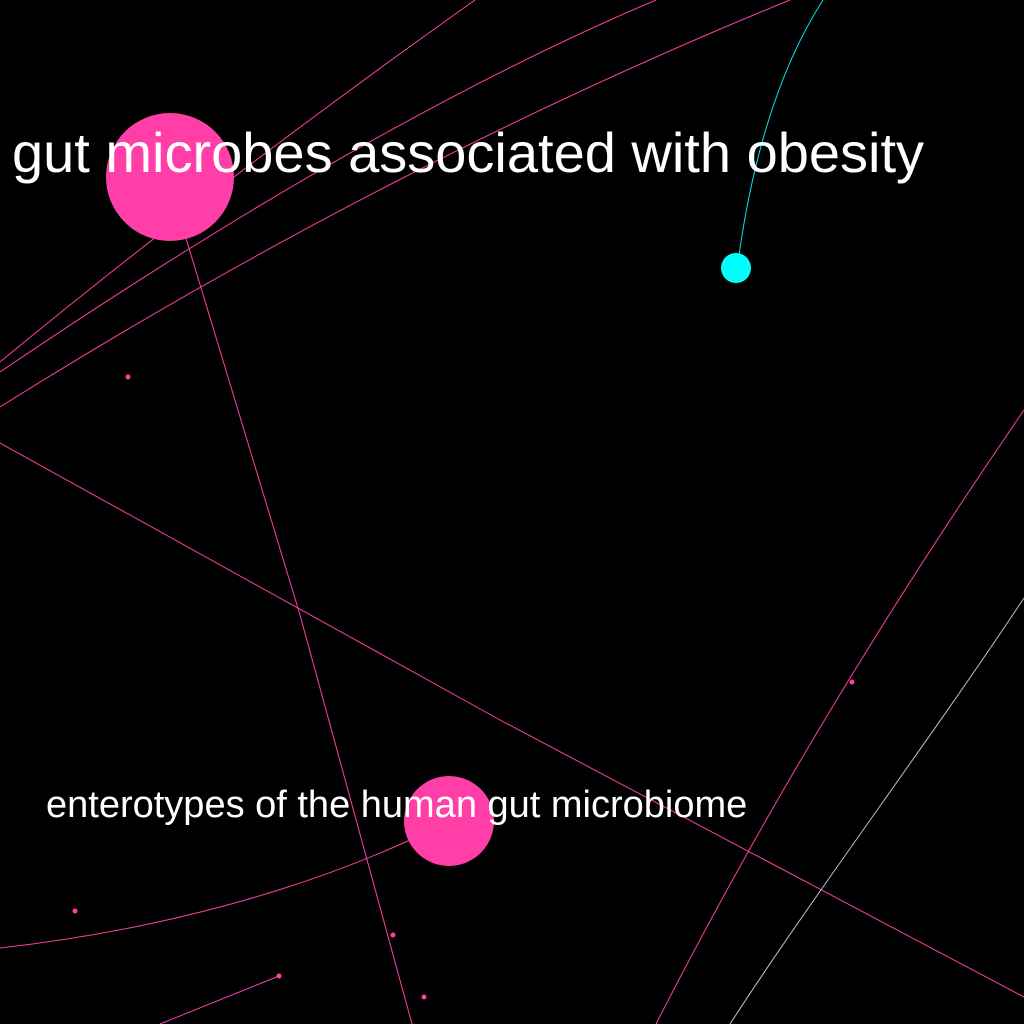 This screenshot has width=1024, height=1024. What do you see at coordinates (468, 152) in the screenshot?
I see `node-label-obesity: gut microbes associated with obesity` at bounding box center [468, 152].